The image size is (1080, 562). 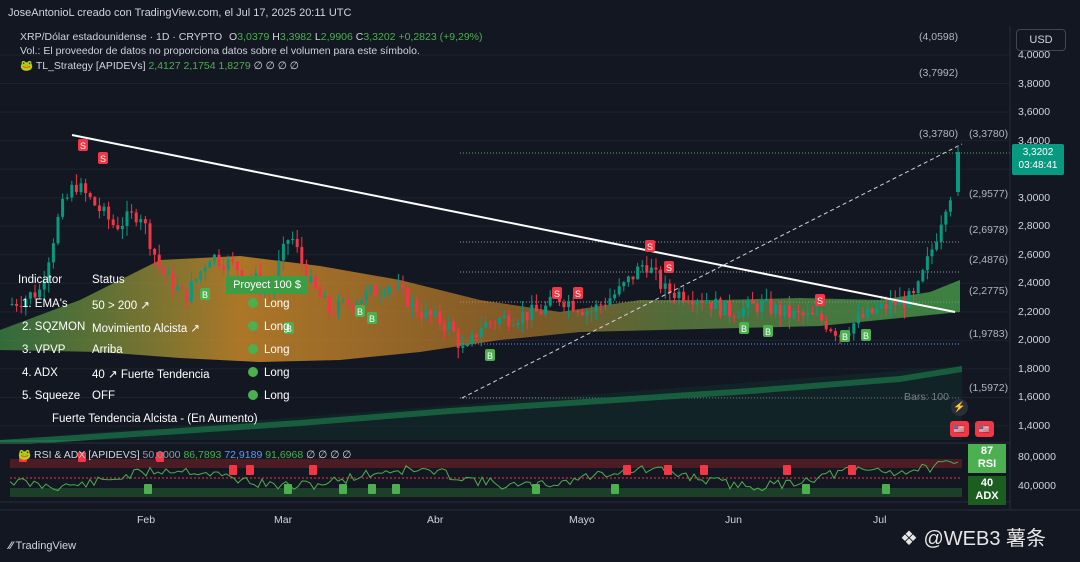 What do you see at coordinates (959, 407) in the screenshot?
I see `lightning-icon: ⚡` at bounding box center [959, 407].